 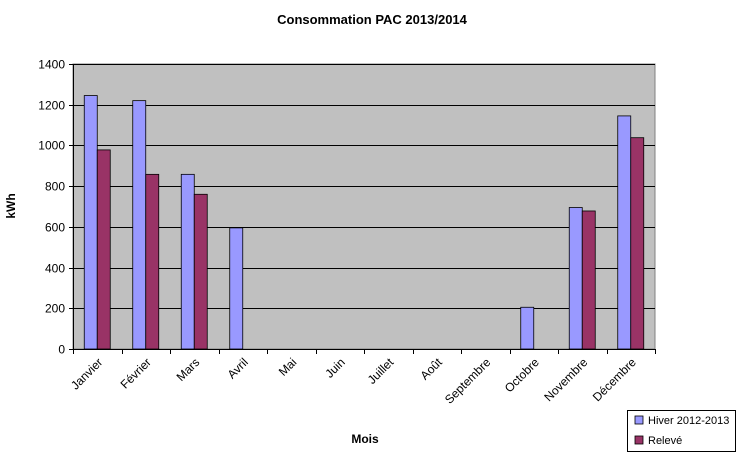 What do you see at coordinates (432, 369) in the screenshot?
I see `x-tick-label: Août` at bounding box center [432, 369].